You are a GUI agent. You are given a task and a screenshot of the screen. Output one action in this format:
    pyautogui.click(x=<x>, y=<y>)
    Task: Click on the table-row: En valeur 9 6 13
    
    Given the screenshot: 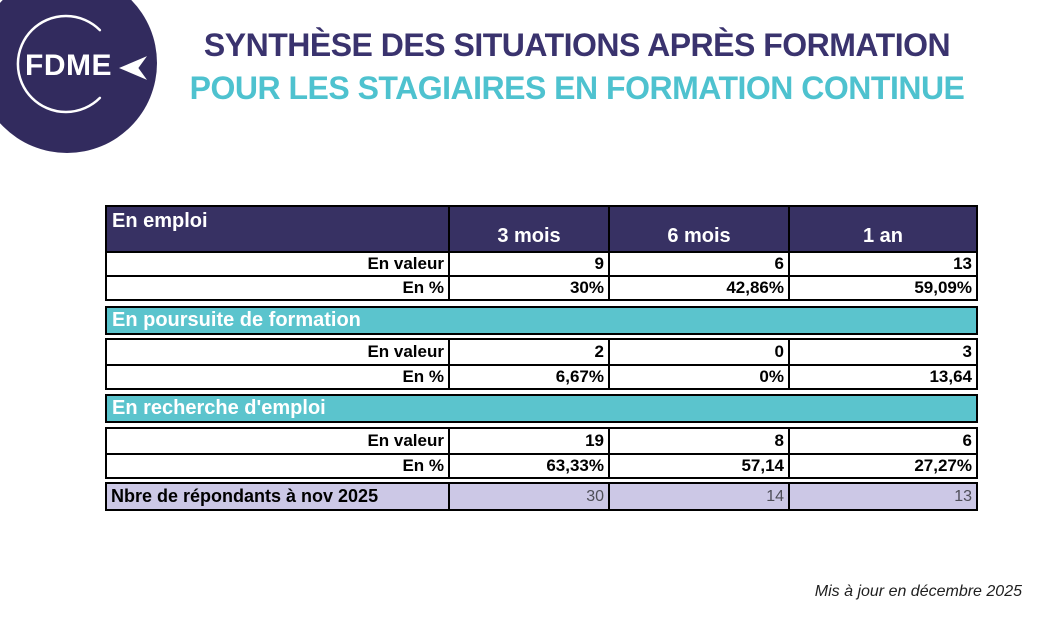 What is the action you would take?
    pyautogui.click(x=541, y=263)
    